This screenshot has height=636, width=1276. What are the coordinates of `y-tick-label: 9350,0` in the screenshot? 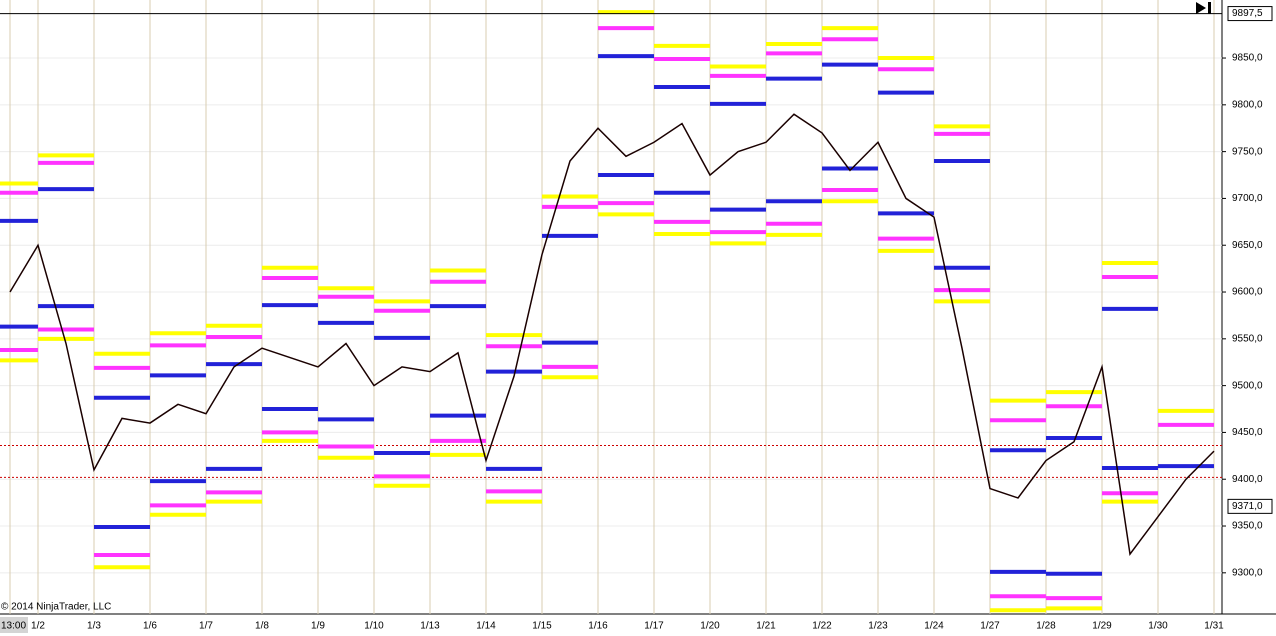 It's located at (1247, 526).